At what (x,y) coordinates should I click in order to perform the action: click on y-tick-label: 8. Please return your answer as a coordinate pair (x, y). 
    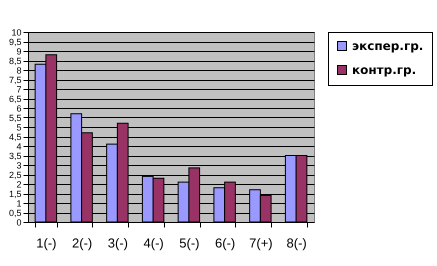
    Looking at the image, I should click on (19, 71).